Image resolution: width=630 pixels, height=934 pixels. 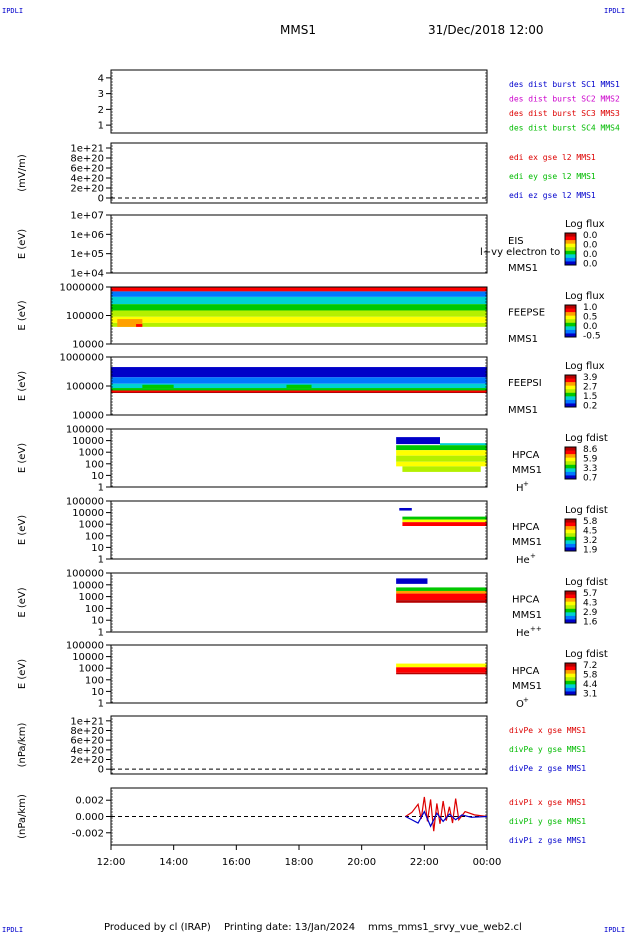 What do you see at coordinates (547, 768) in the screenshot?
I see `legend-entry: divPe z gse MMS1` at bounding box center [547, 768].